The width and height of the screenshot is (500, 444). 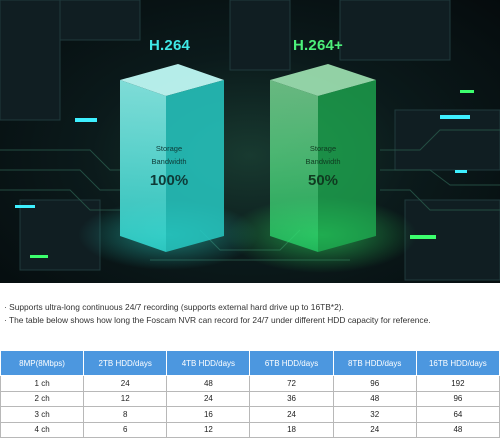 What do you see at coordinates (291, 363) in the screenshot?
I see `header-6tb: 6TB HDD/days` at bounding box center [291, 363].